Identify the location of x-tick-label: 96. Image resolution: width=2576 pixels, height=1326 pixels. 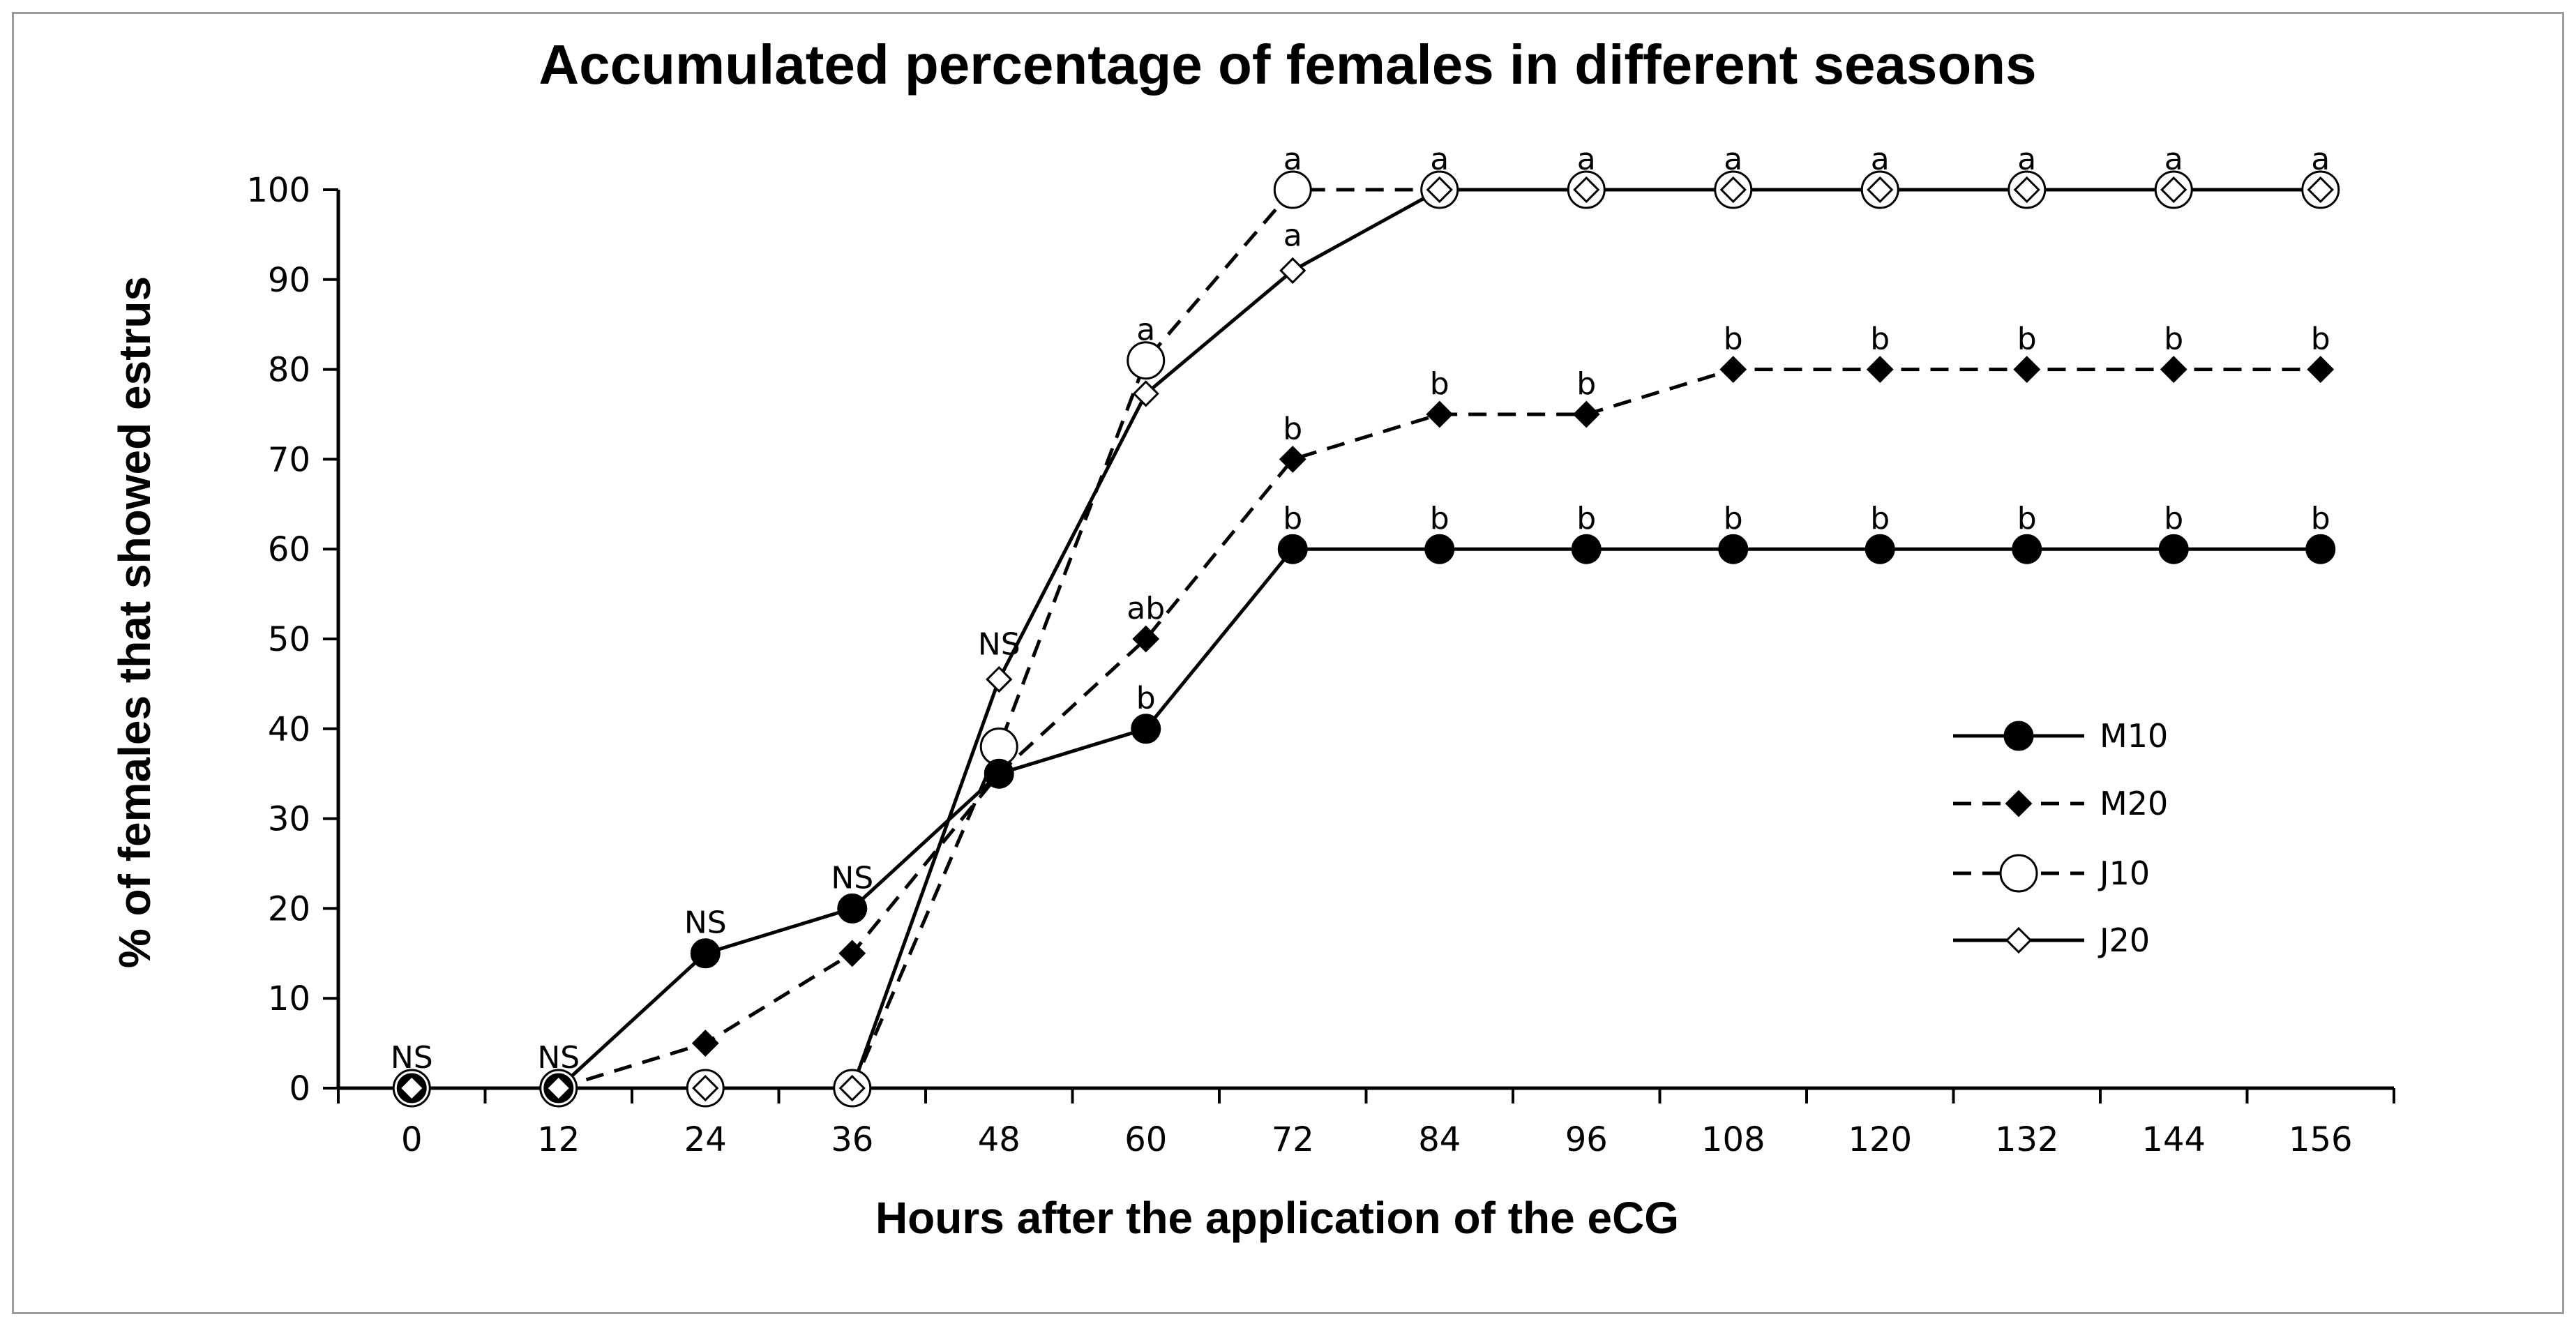
(1586, 1140).